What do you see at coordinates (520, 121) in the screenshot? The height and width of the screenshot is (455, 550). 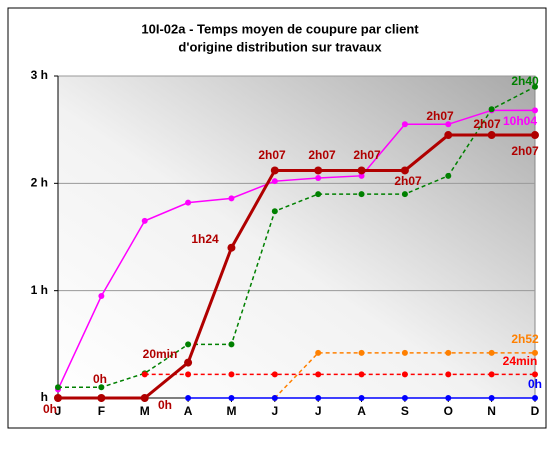 I see `annotation: 10h04` at bounding box center [520, 121].